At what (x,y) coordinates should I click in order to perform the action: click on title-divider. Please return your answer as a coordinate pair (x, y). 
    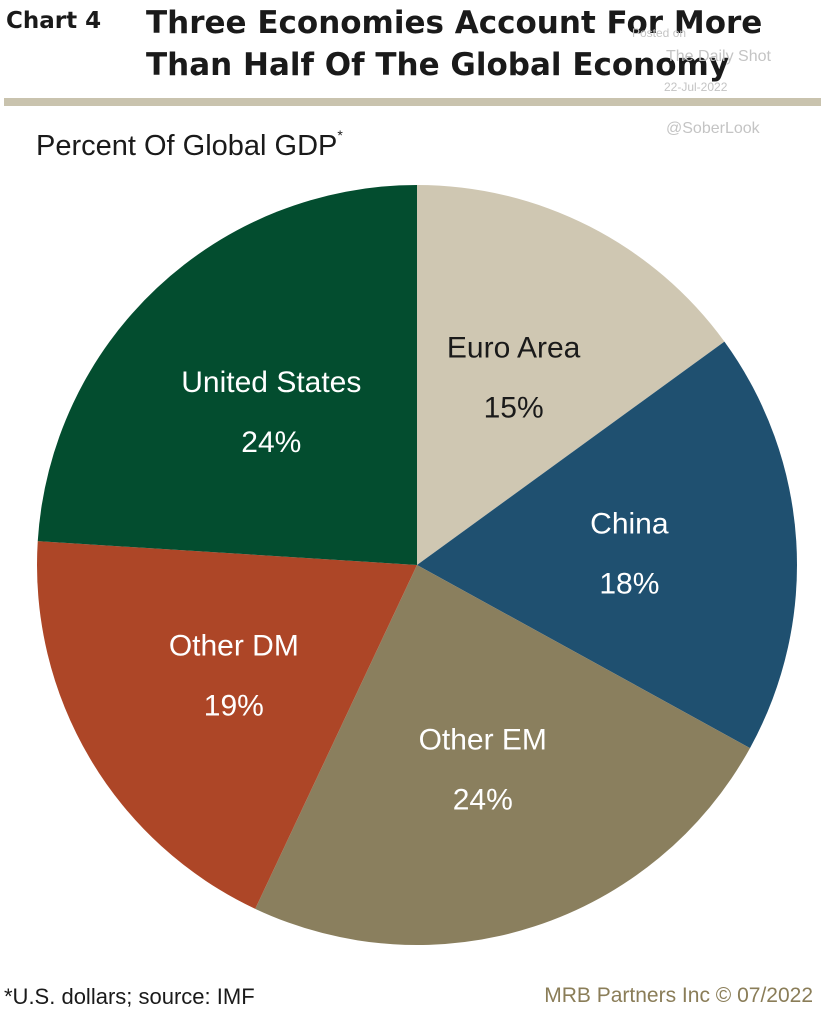
    Looking at the image, I should click on (412, 102).